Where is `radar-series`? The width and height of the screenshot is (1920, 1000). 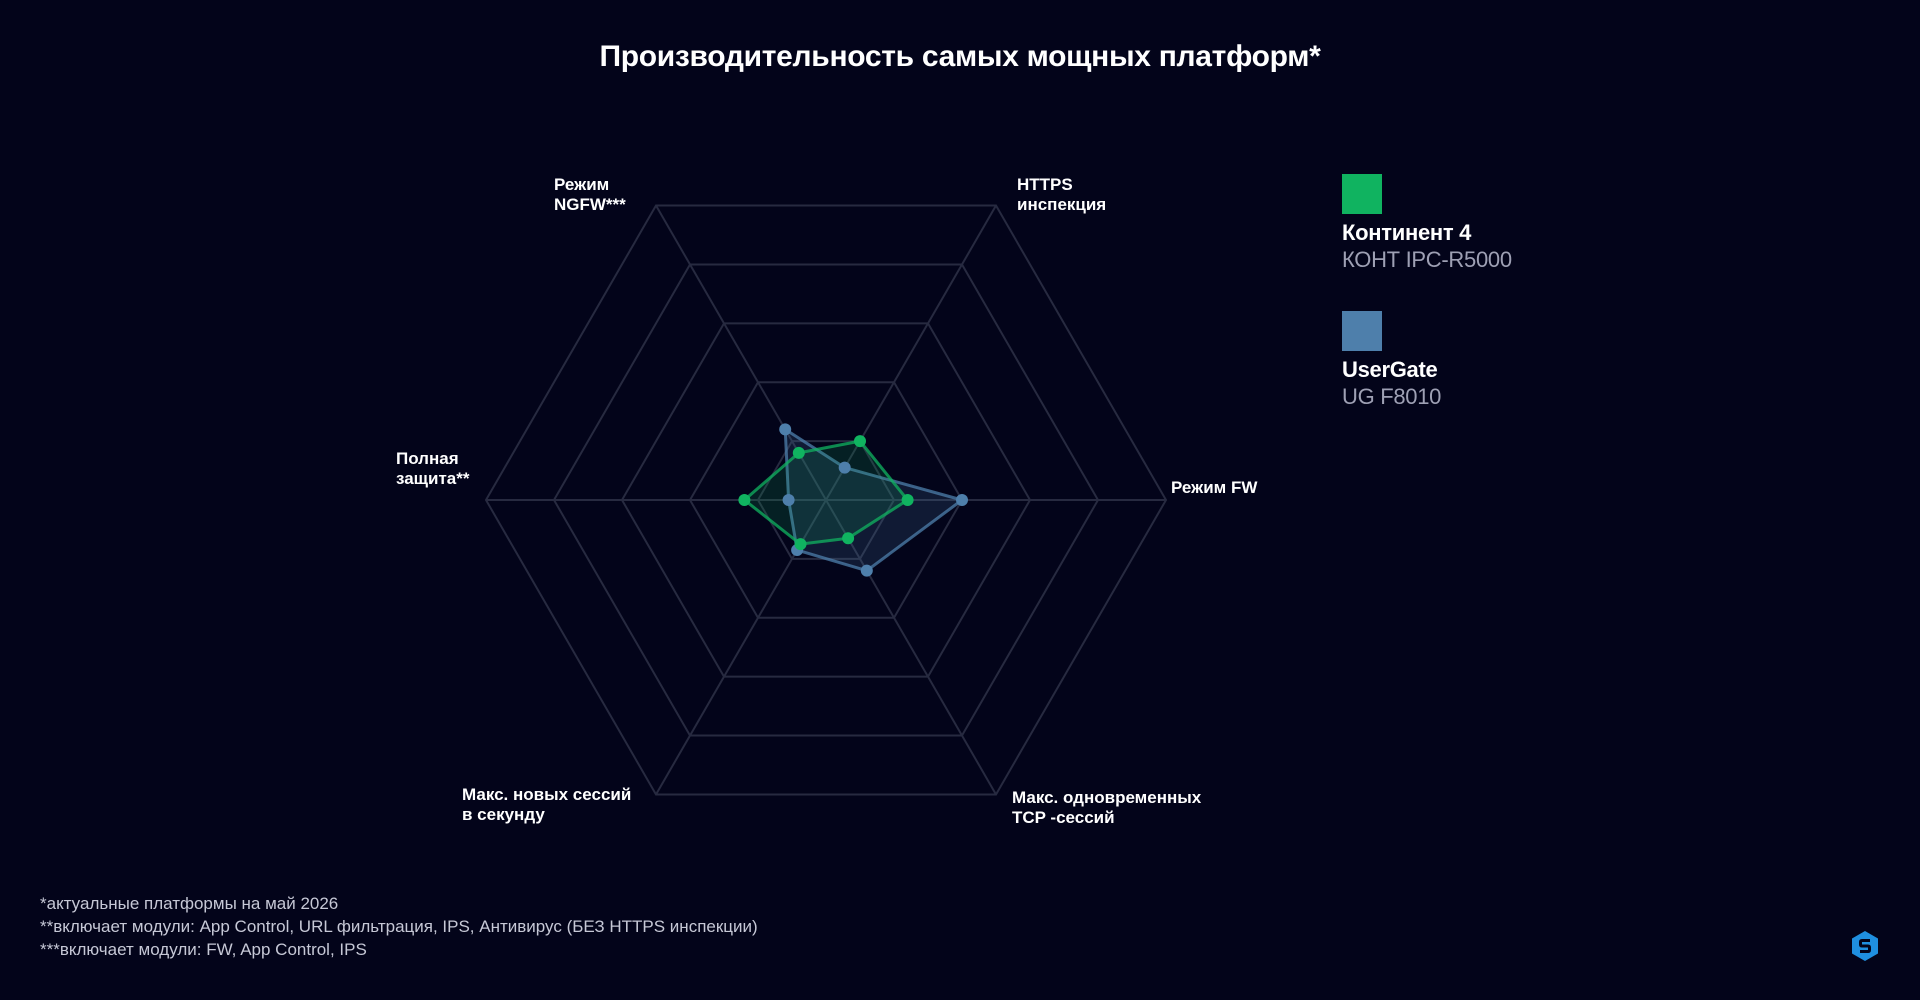 radar-series is located at coordinates (853, 500).